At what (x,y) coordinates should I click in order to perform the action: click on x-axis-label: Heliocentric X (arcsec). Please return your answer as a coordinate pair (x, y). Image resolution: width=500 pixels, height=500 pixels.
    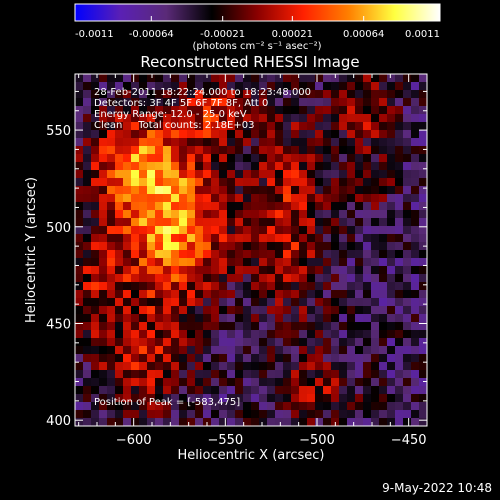
    Looking at the image, I should click on (251, 455).